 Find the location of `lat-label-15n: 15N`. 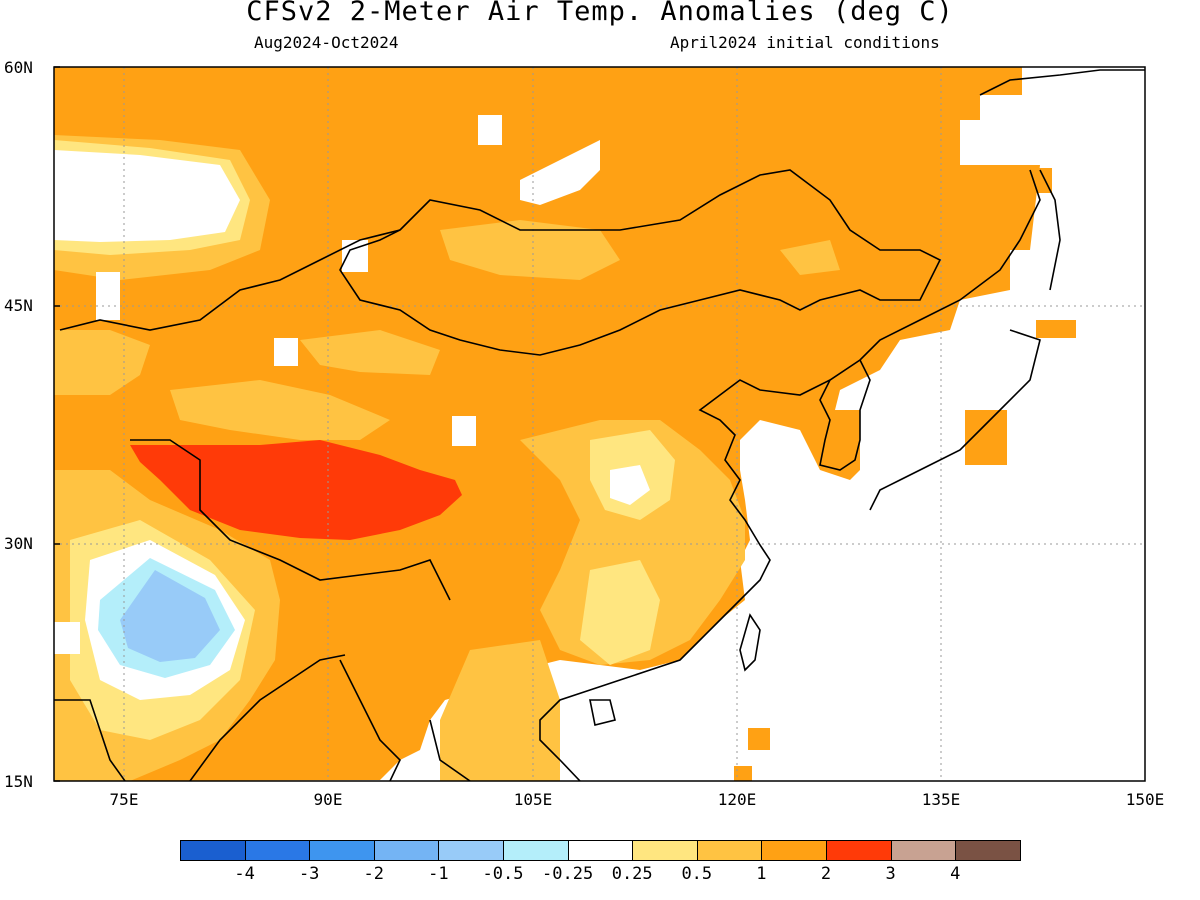

lat-label-15n: 15N is located at coordinates (18, 781).